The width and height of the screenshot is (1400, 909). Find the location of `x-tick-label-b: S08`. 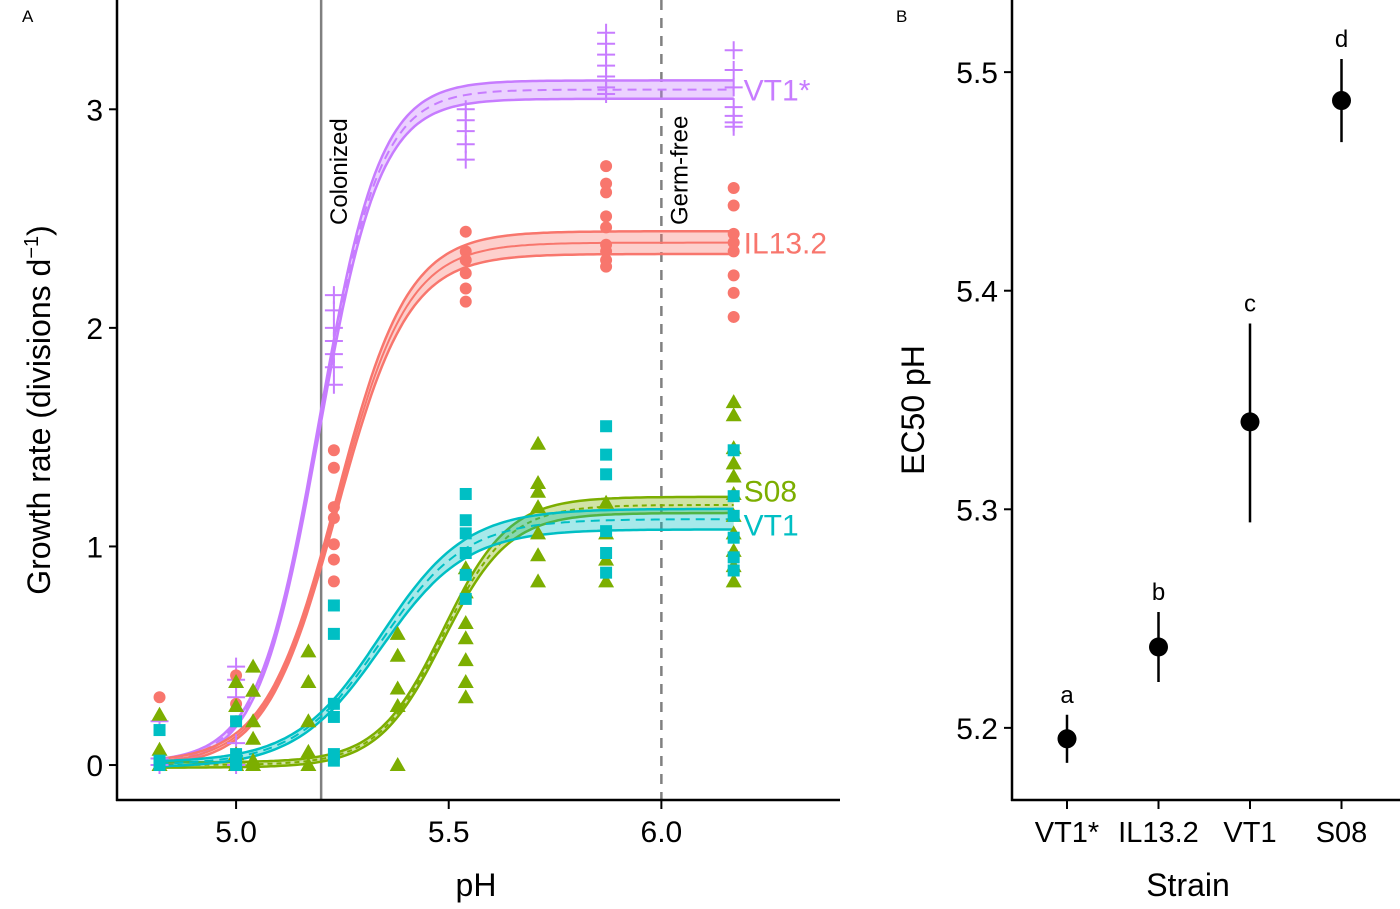

x-tick-label-b: S08 is located at coordinates (1342, 833).